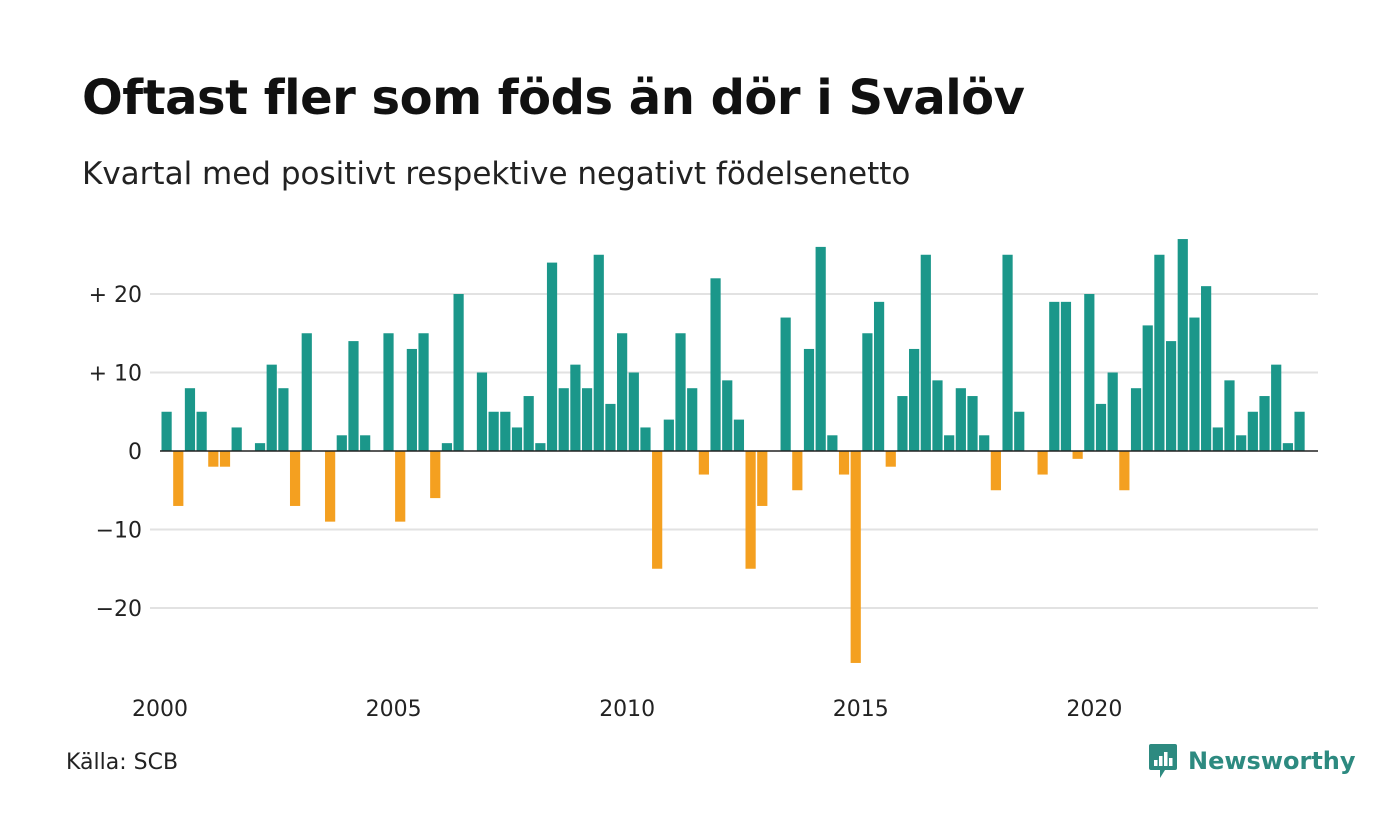 The width and height of the screenshot is (1400, 840). I want to click on y-tick-label: −10, so click(119, 531).